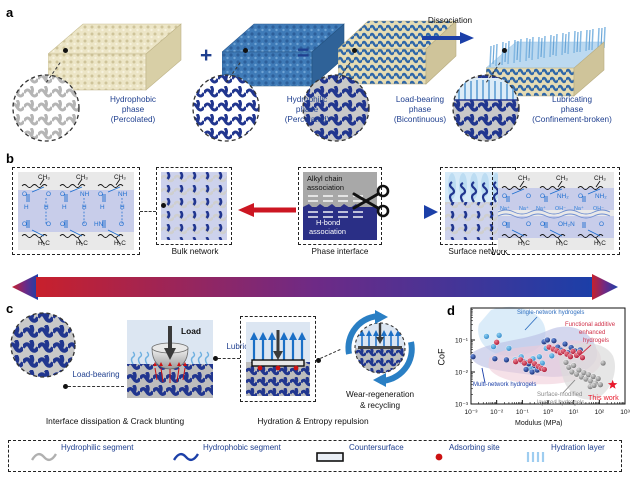 Image resolution: width=630 pixels, height=478 pixels. I want to click on chem-left-r1-1: O, so click(24, 194).